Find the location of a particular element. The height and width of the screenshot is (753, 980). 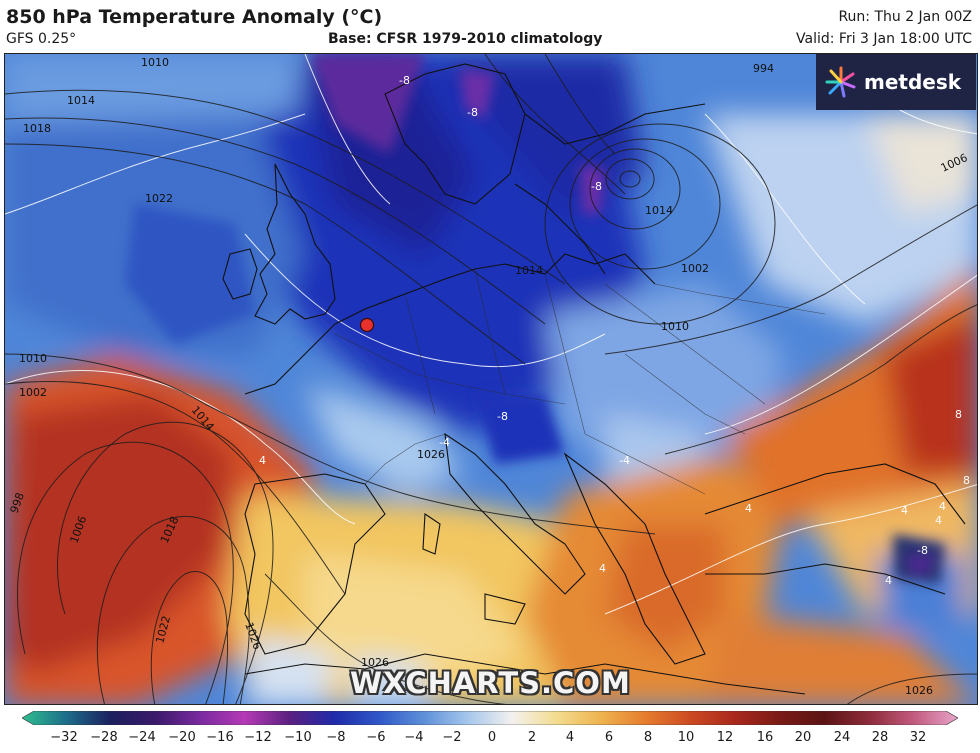

isobar-label: 994 is located at coordinates (763, 68).